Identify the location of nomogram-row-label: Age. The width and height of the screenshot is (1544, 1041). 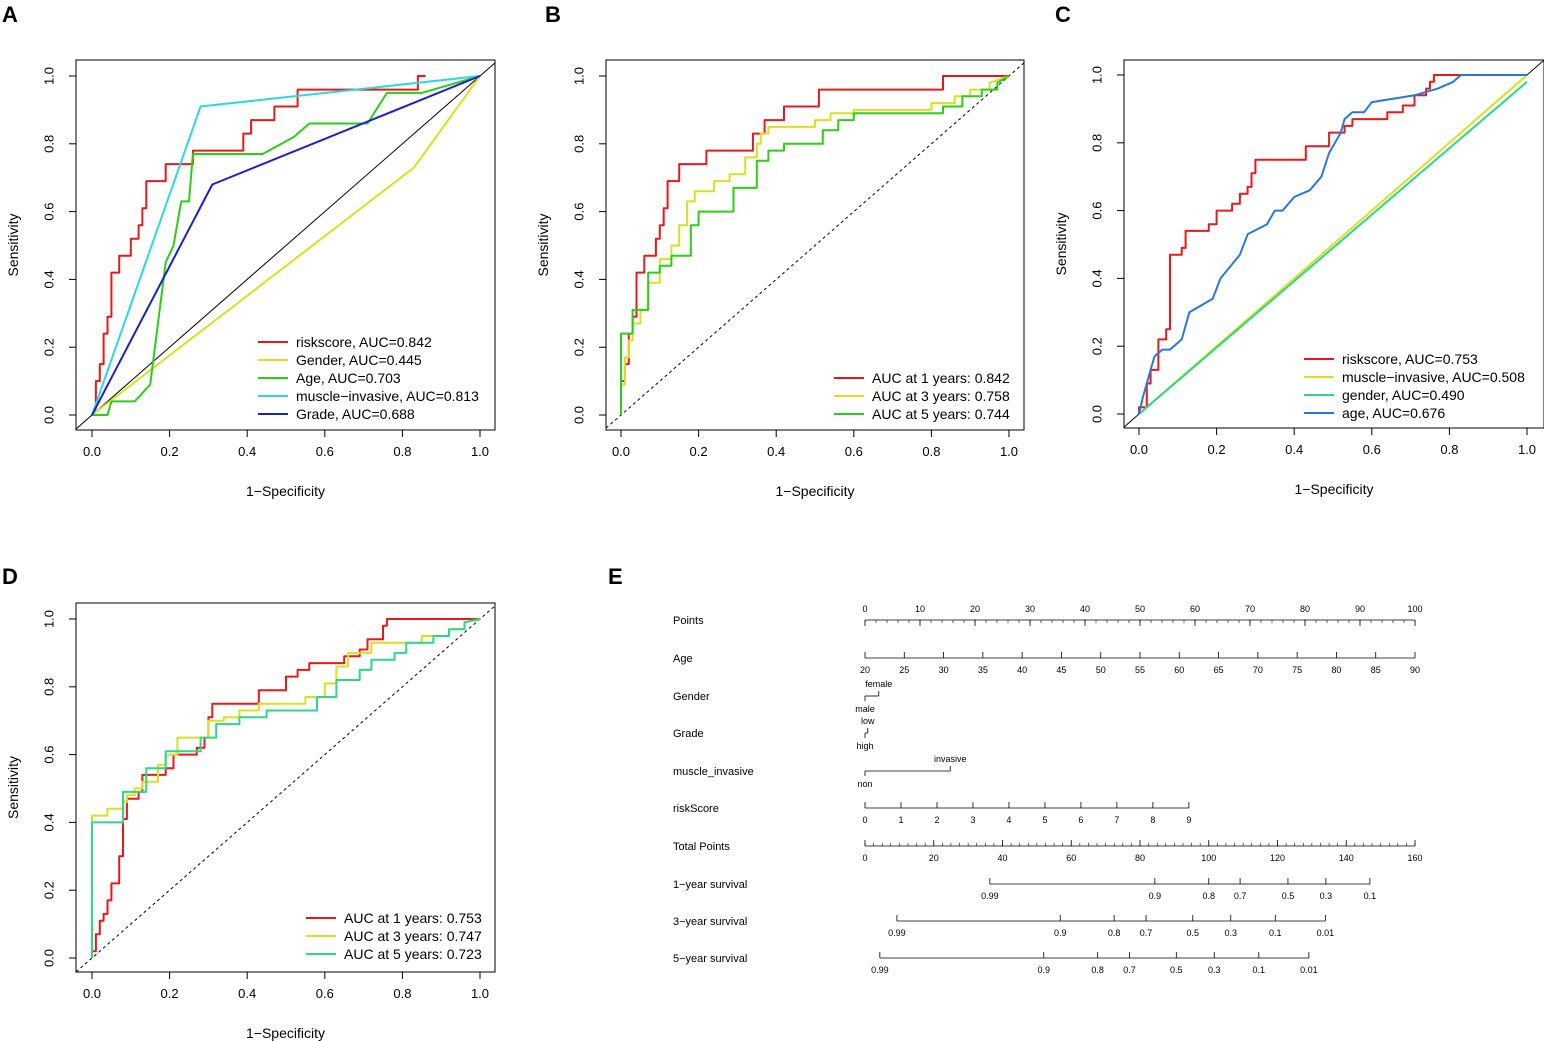
(683, 659).